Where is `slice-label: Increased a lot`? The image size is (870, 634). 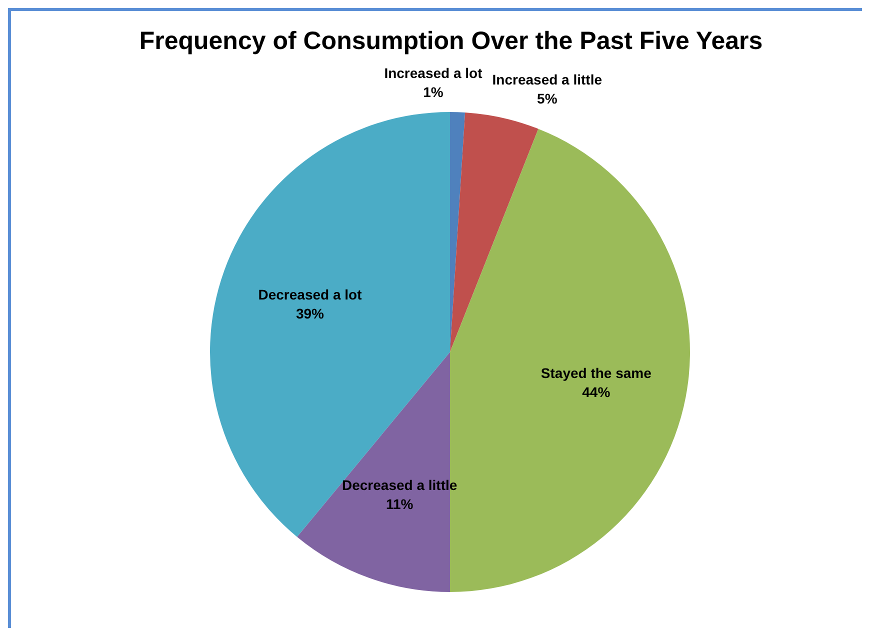
slice-label: Increased a lot is located at coordinates (433, 73).